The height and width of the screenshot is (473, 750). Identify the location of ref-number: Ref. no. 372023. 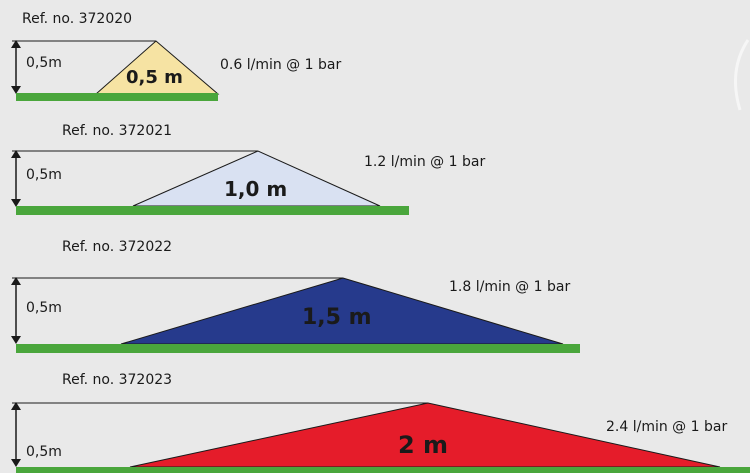
(117, 380).